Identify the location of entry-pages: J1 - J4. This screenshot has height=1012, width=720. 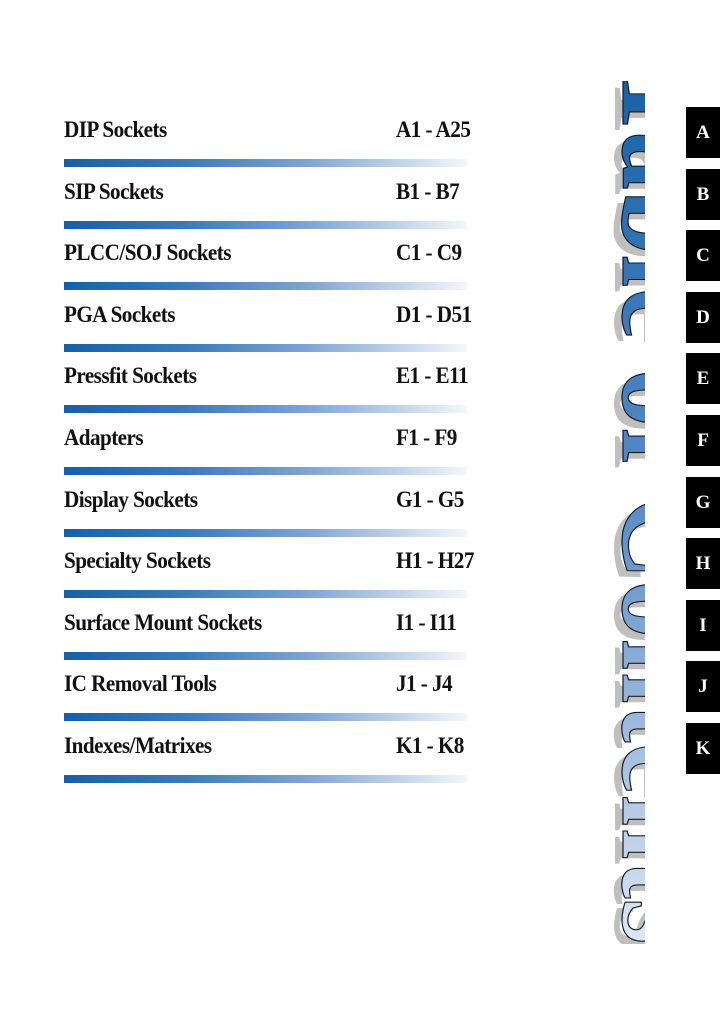
(424, 684).